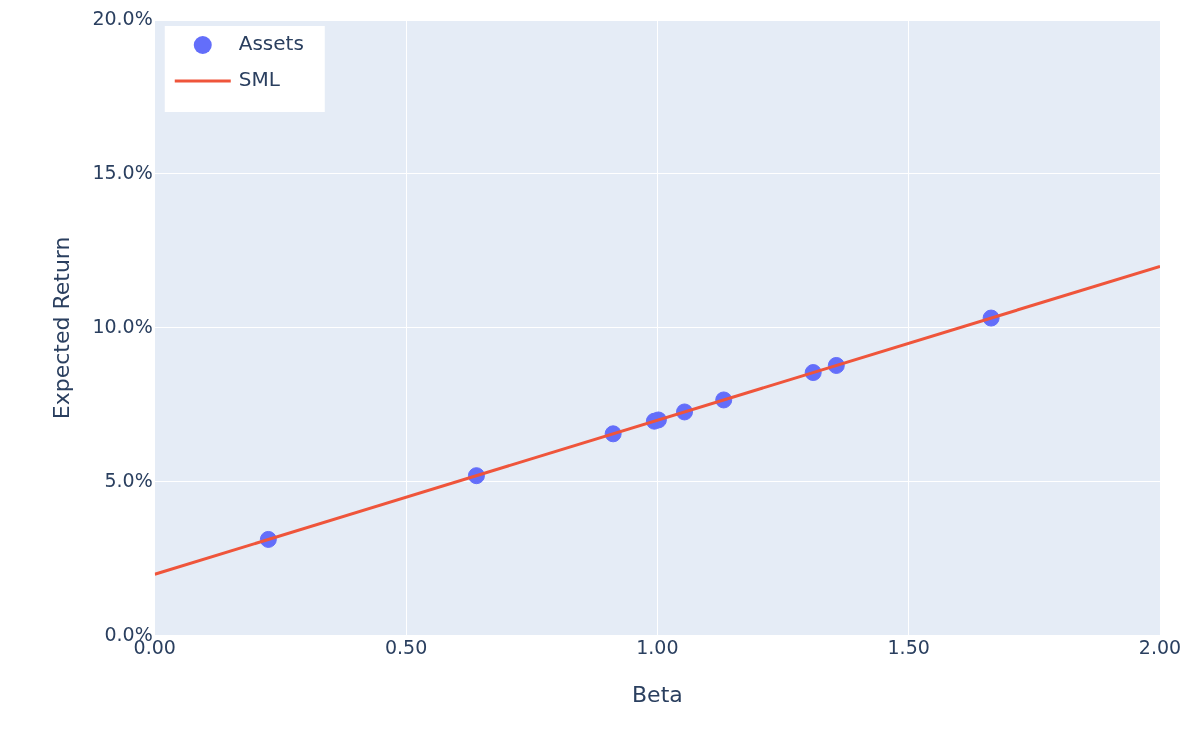 This screenshot has width=1186, height=737. Describe the element at coordinates (122, 171) in the screenshot. I see `y-tick-label: 15.0%` at that location.